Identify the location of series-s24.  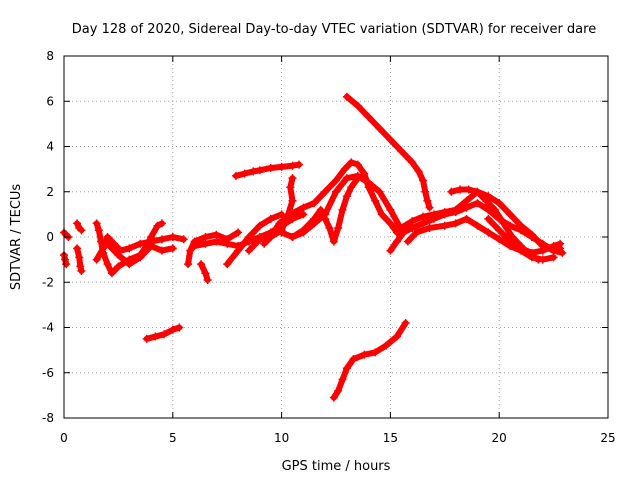
(524, 235).